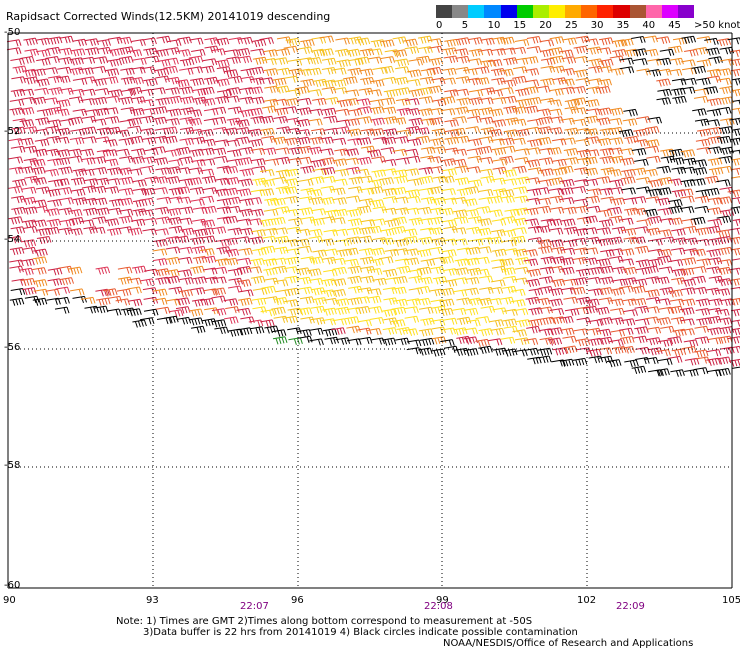 The width and height of the screenshot is (740, 650). What do you see at coordinates (573, 11) in the screenshot?
I see `legend-swatch` at bounding box center [573, 11].